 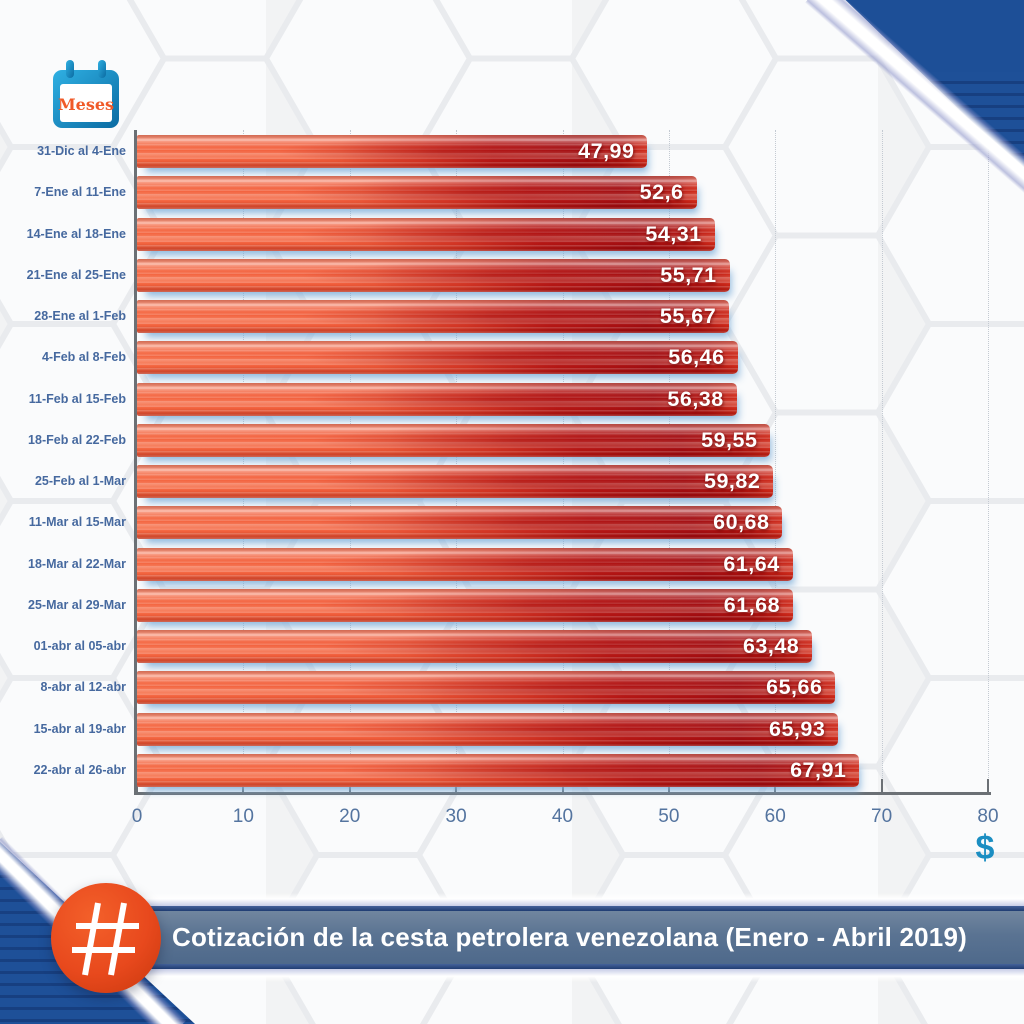 What do you see at coordinates (80, 192) in the screenshot?
I see `category-label: 7-Ene al 11-Ene` at bounding box center [80, 192].